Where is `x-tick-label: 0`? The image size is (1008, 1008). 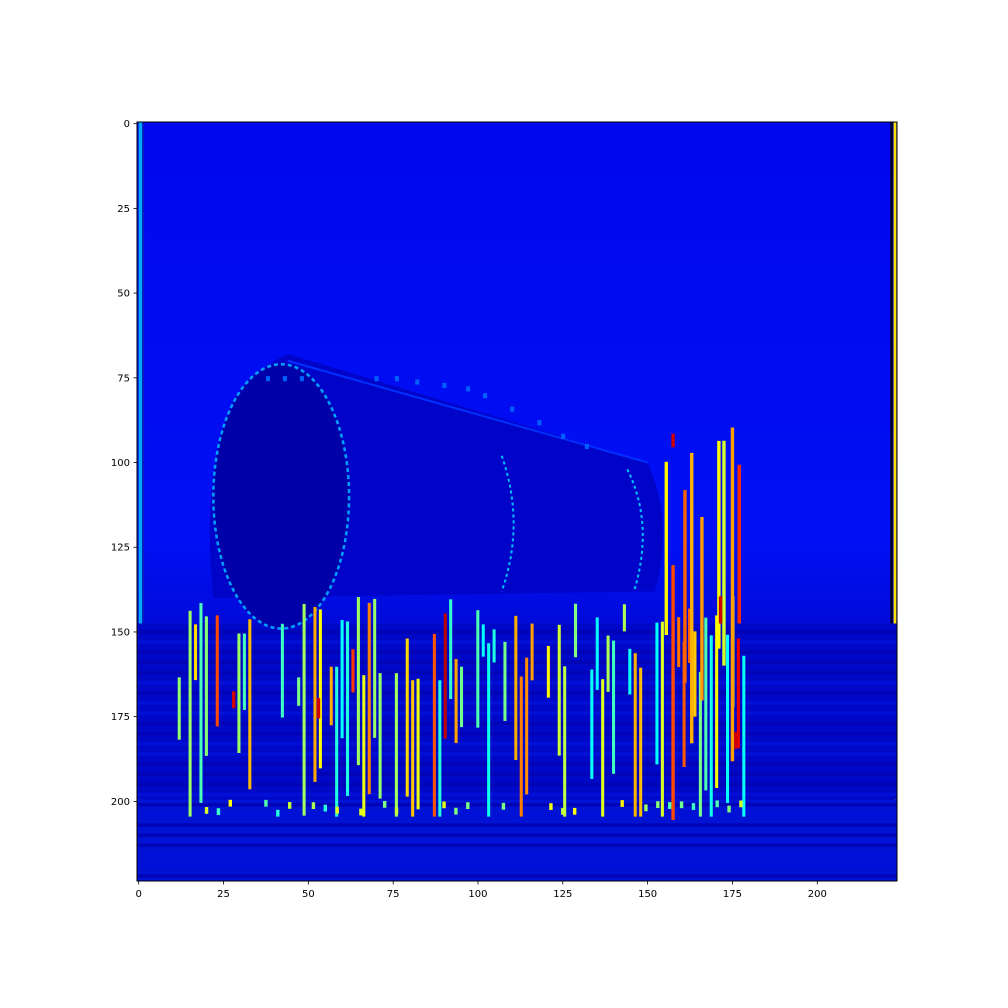 x-tick-label: 0 is located at coordinates (139, 894).